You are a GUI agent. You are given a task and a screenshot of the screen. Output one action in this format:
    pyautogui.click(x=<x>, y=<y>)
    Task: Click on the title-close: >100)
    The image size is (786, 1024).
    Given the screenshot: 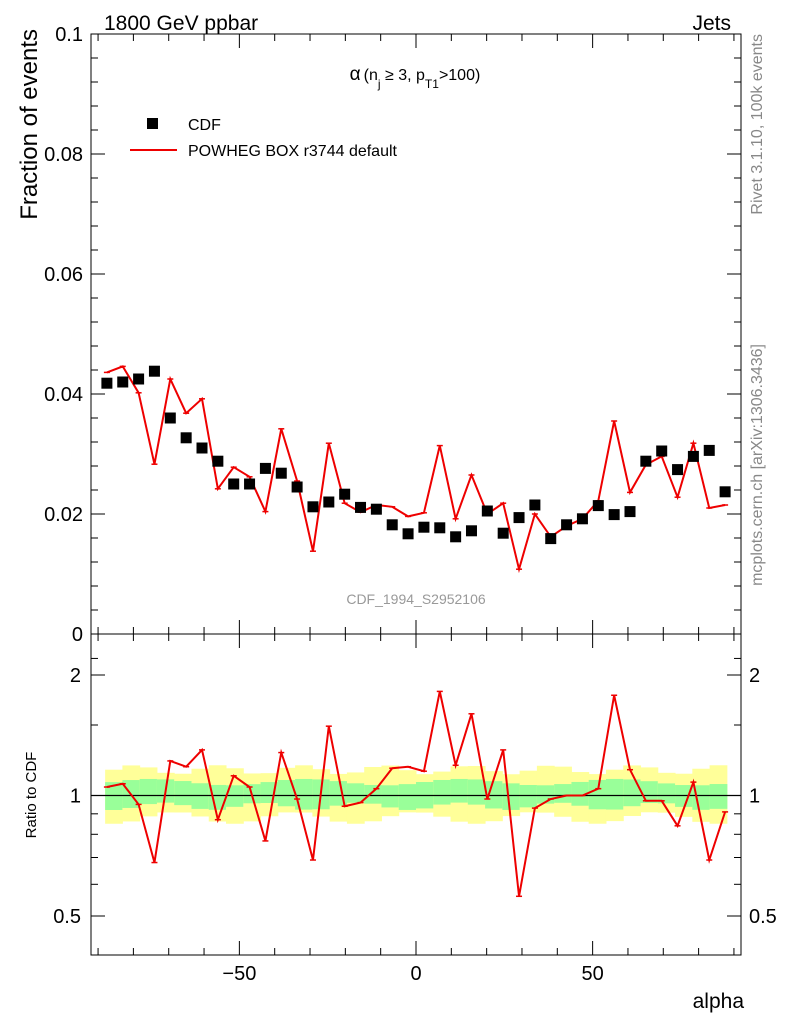 What is the action you would take?
    pyautogui.click(x=459, y=75)
    